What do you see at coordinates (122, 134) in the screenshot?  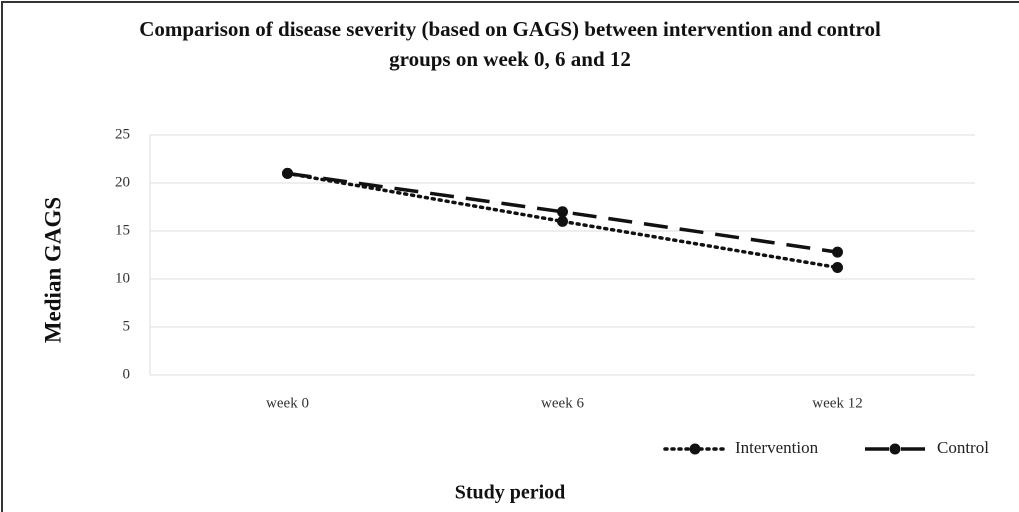 I see `y-tick-label: 25` at bounding box center [122, 134].